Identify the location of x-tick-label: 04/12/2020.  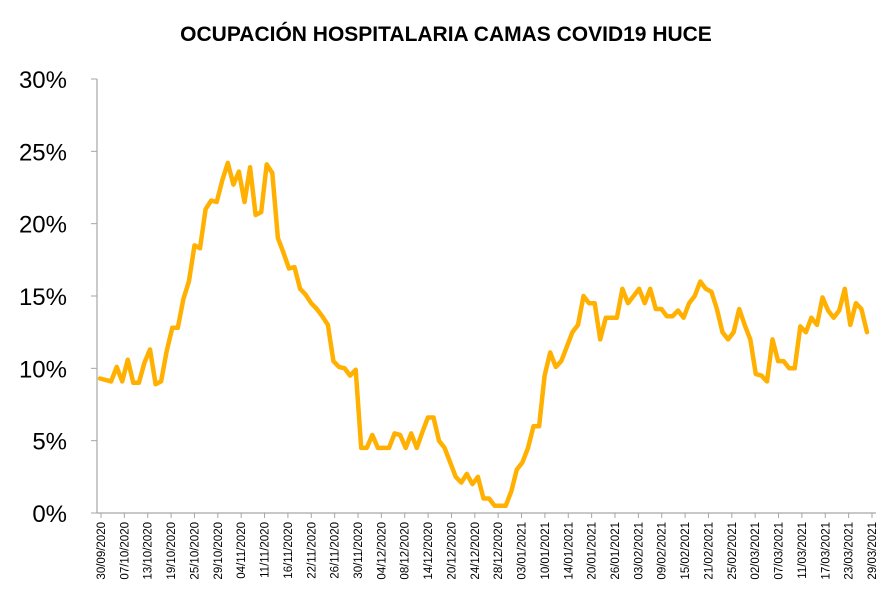
(382, 551).